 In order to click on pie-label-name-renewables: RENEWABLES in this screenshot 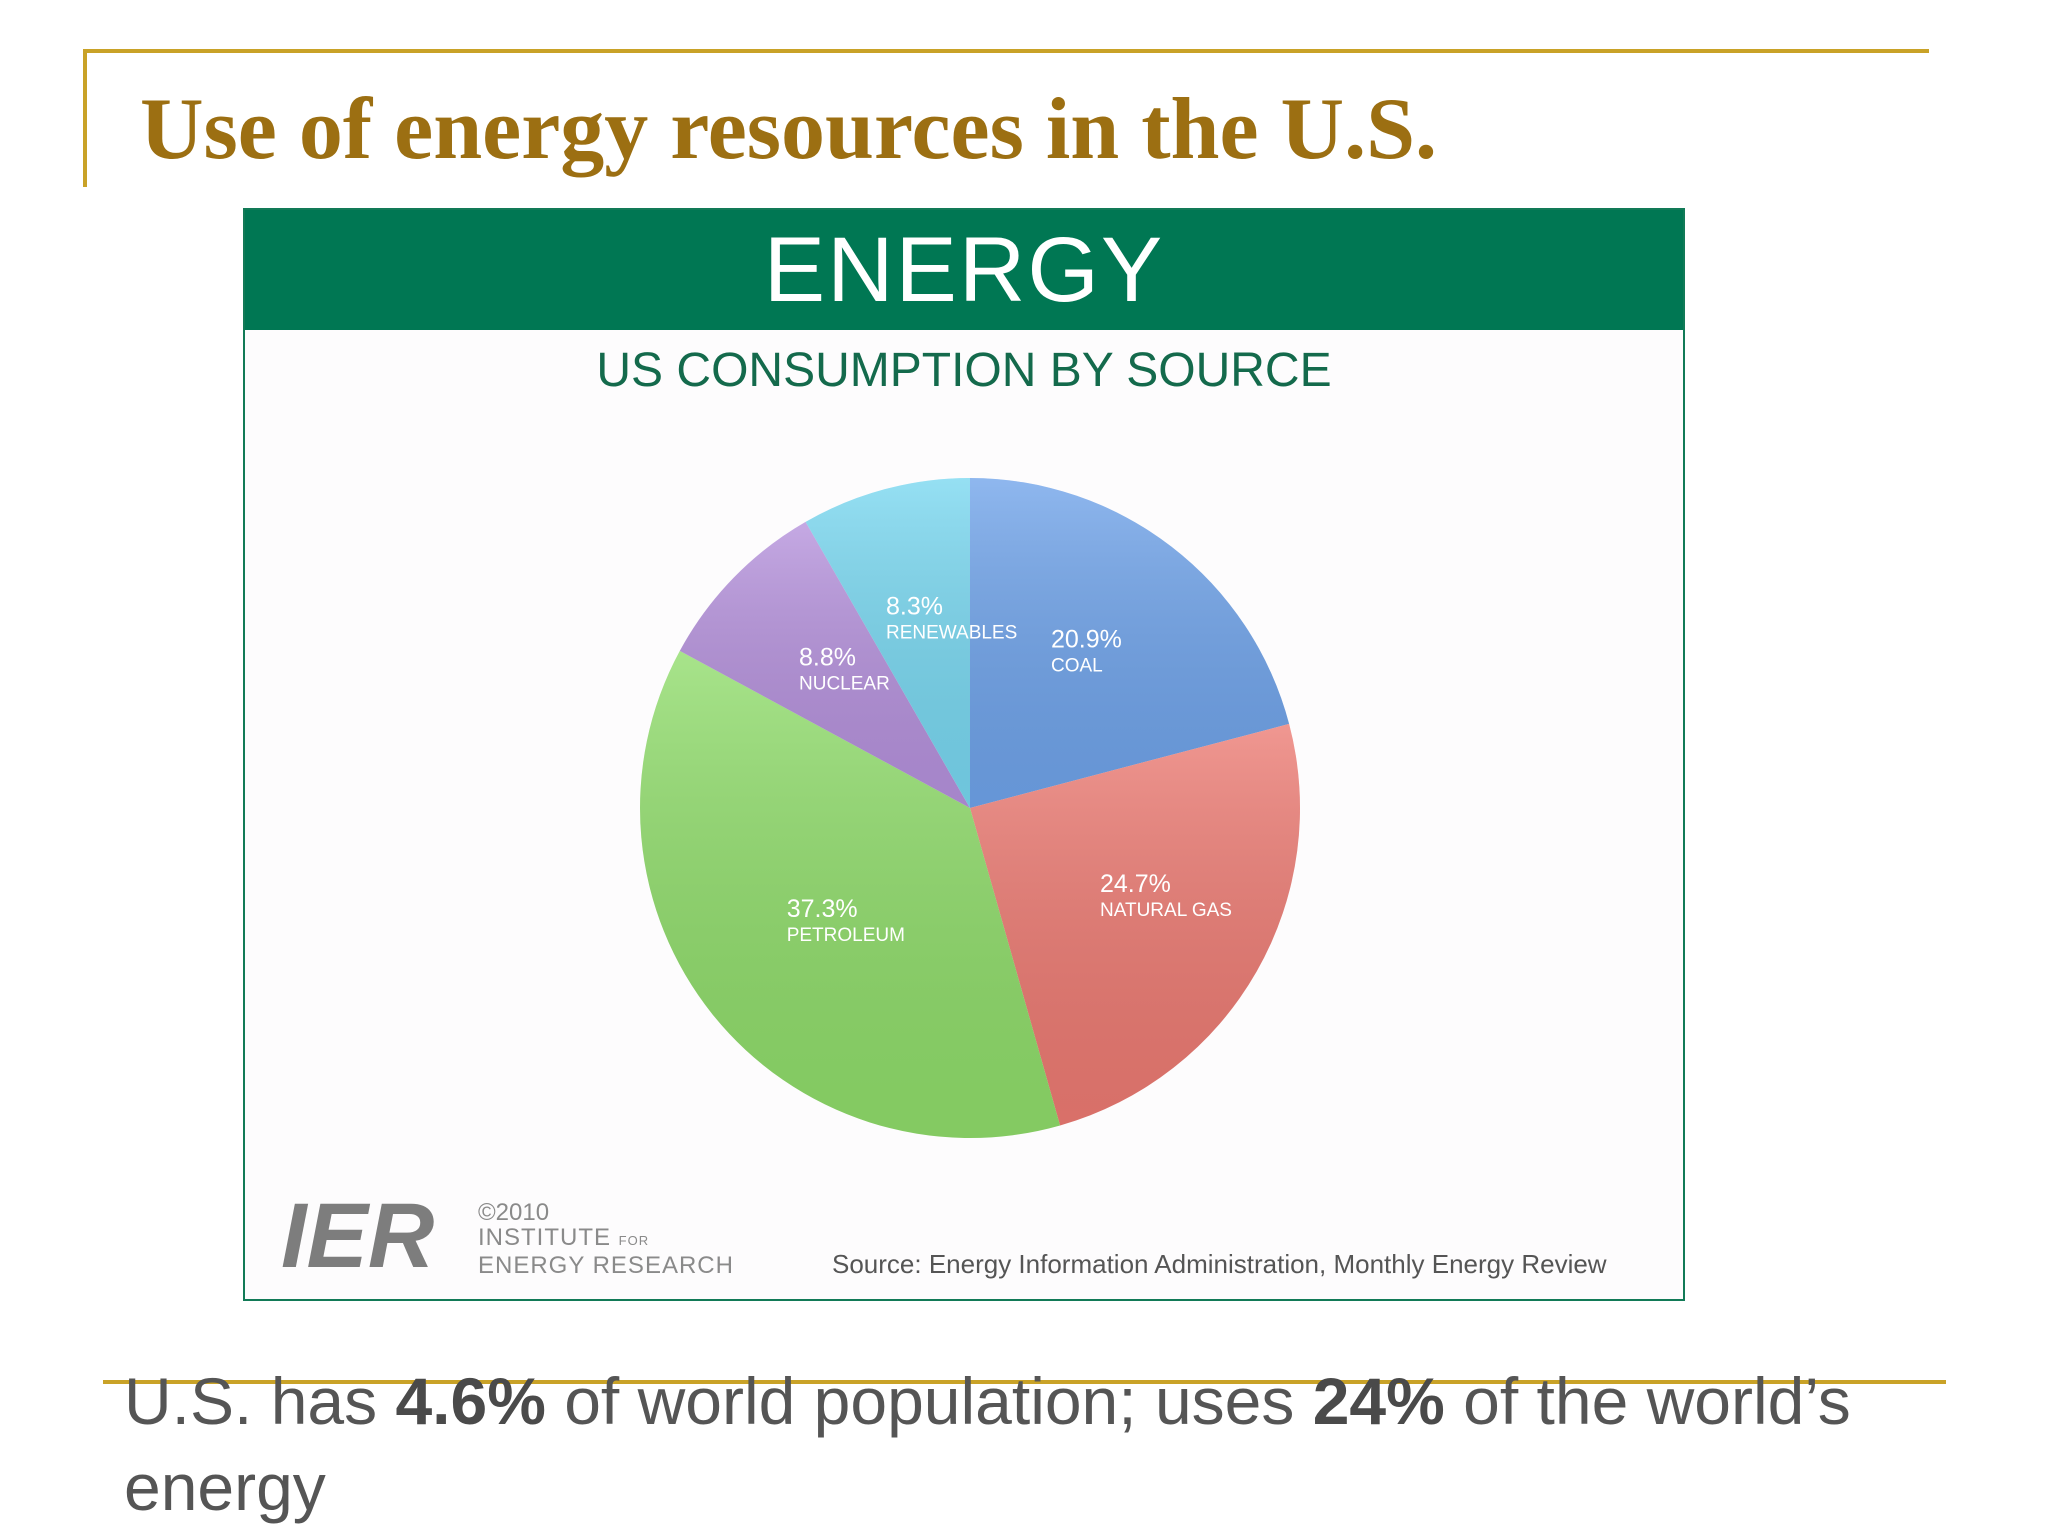, I will do `click(951, 632)`.